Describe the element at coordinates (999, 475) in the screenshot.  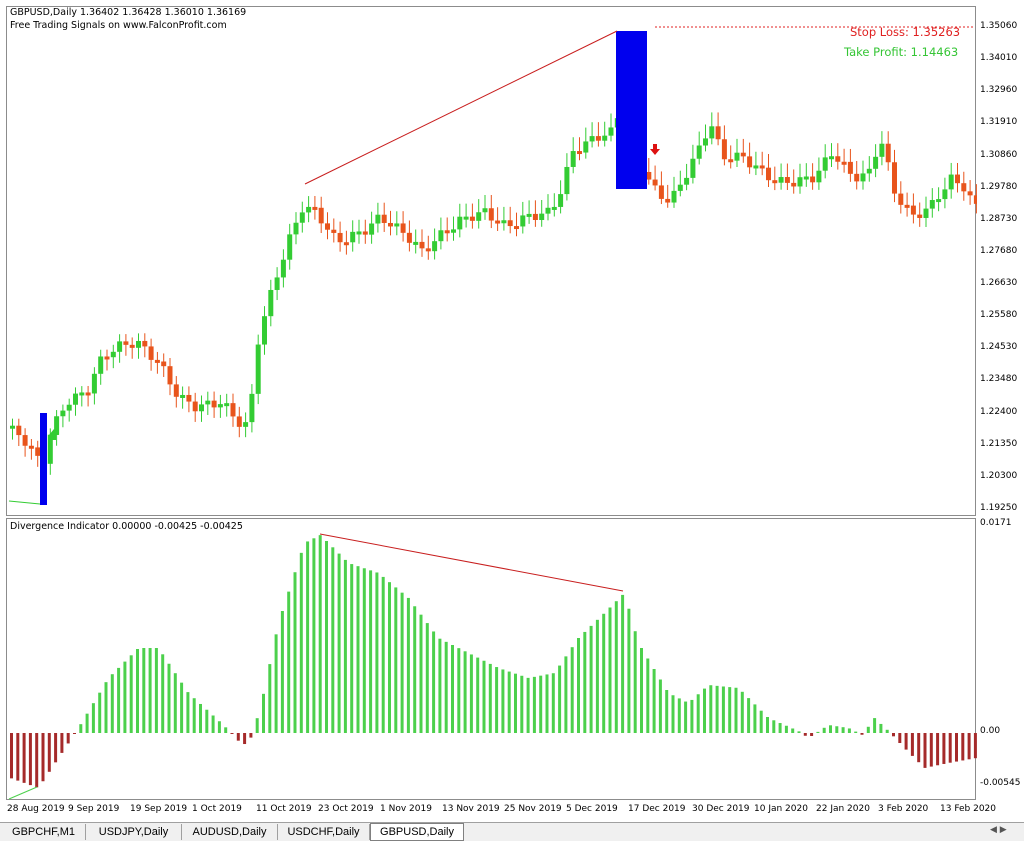
I see `price-tick-label: 1.20300` at that location.